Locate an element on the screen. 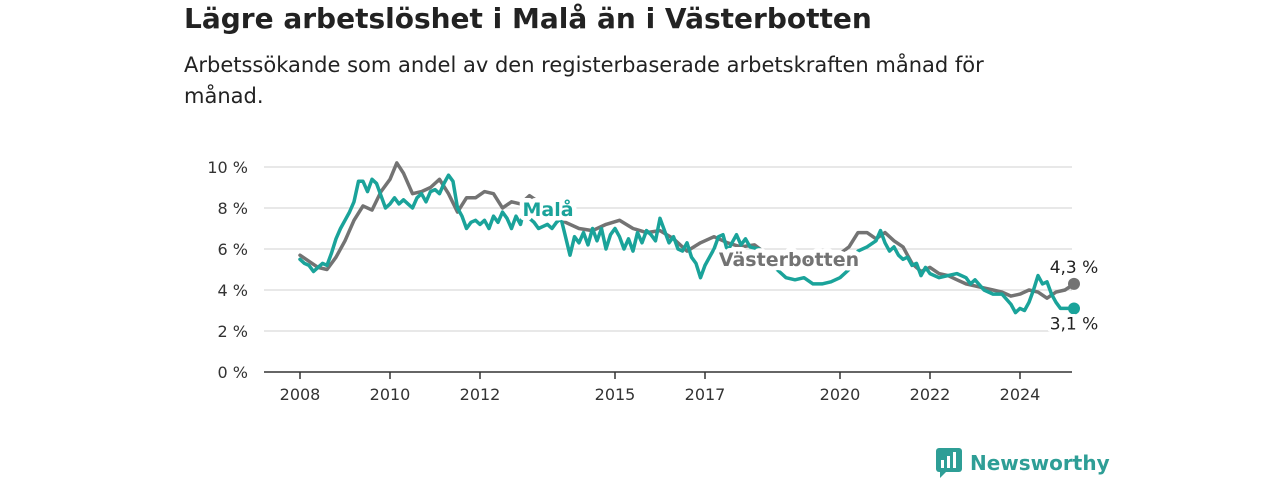 The width and height of the screenshot is (1280, 480). x-tick-label: 2017 is located at coordinates (705, 394).